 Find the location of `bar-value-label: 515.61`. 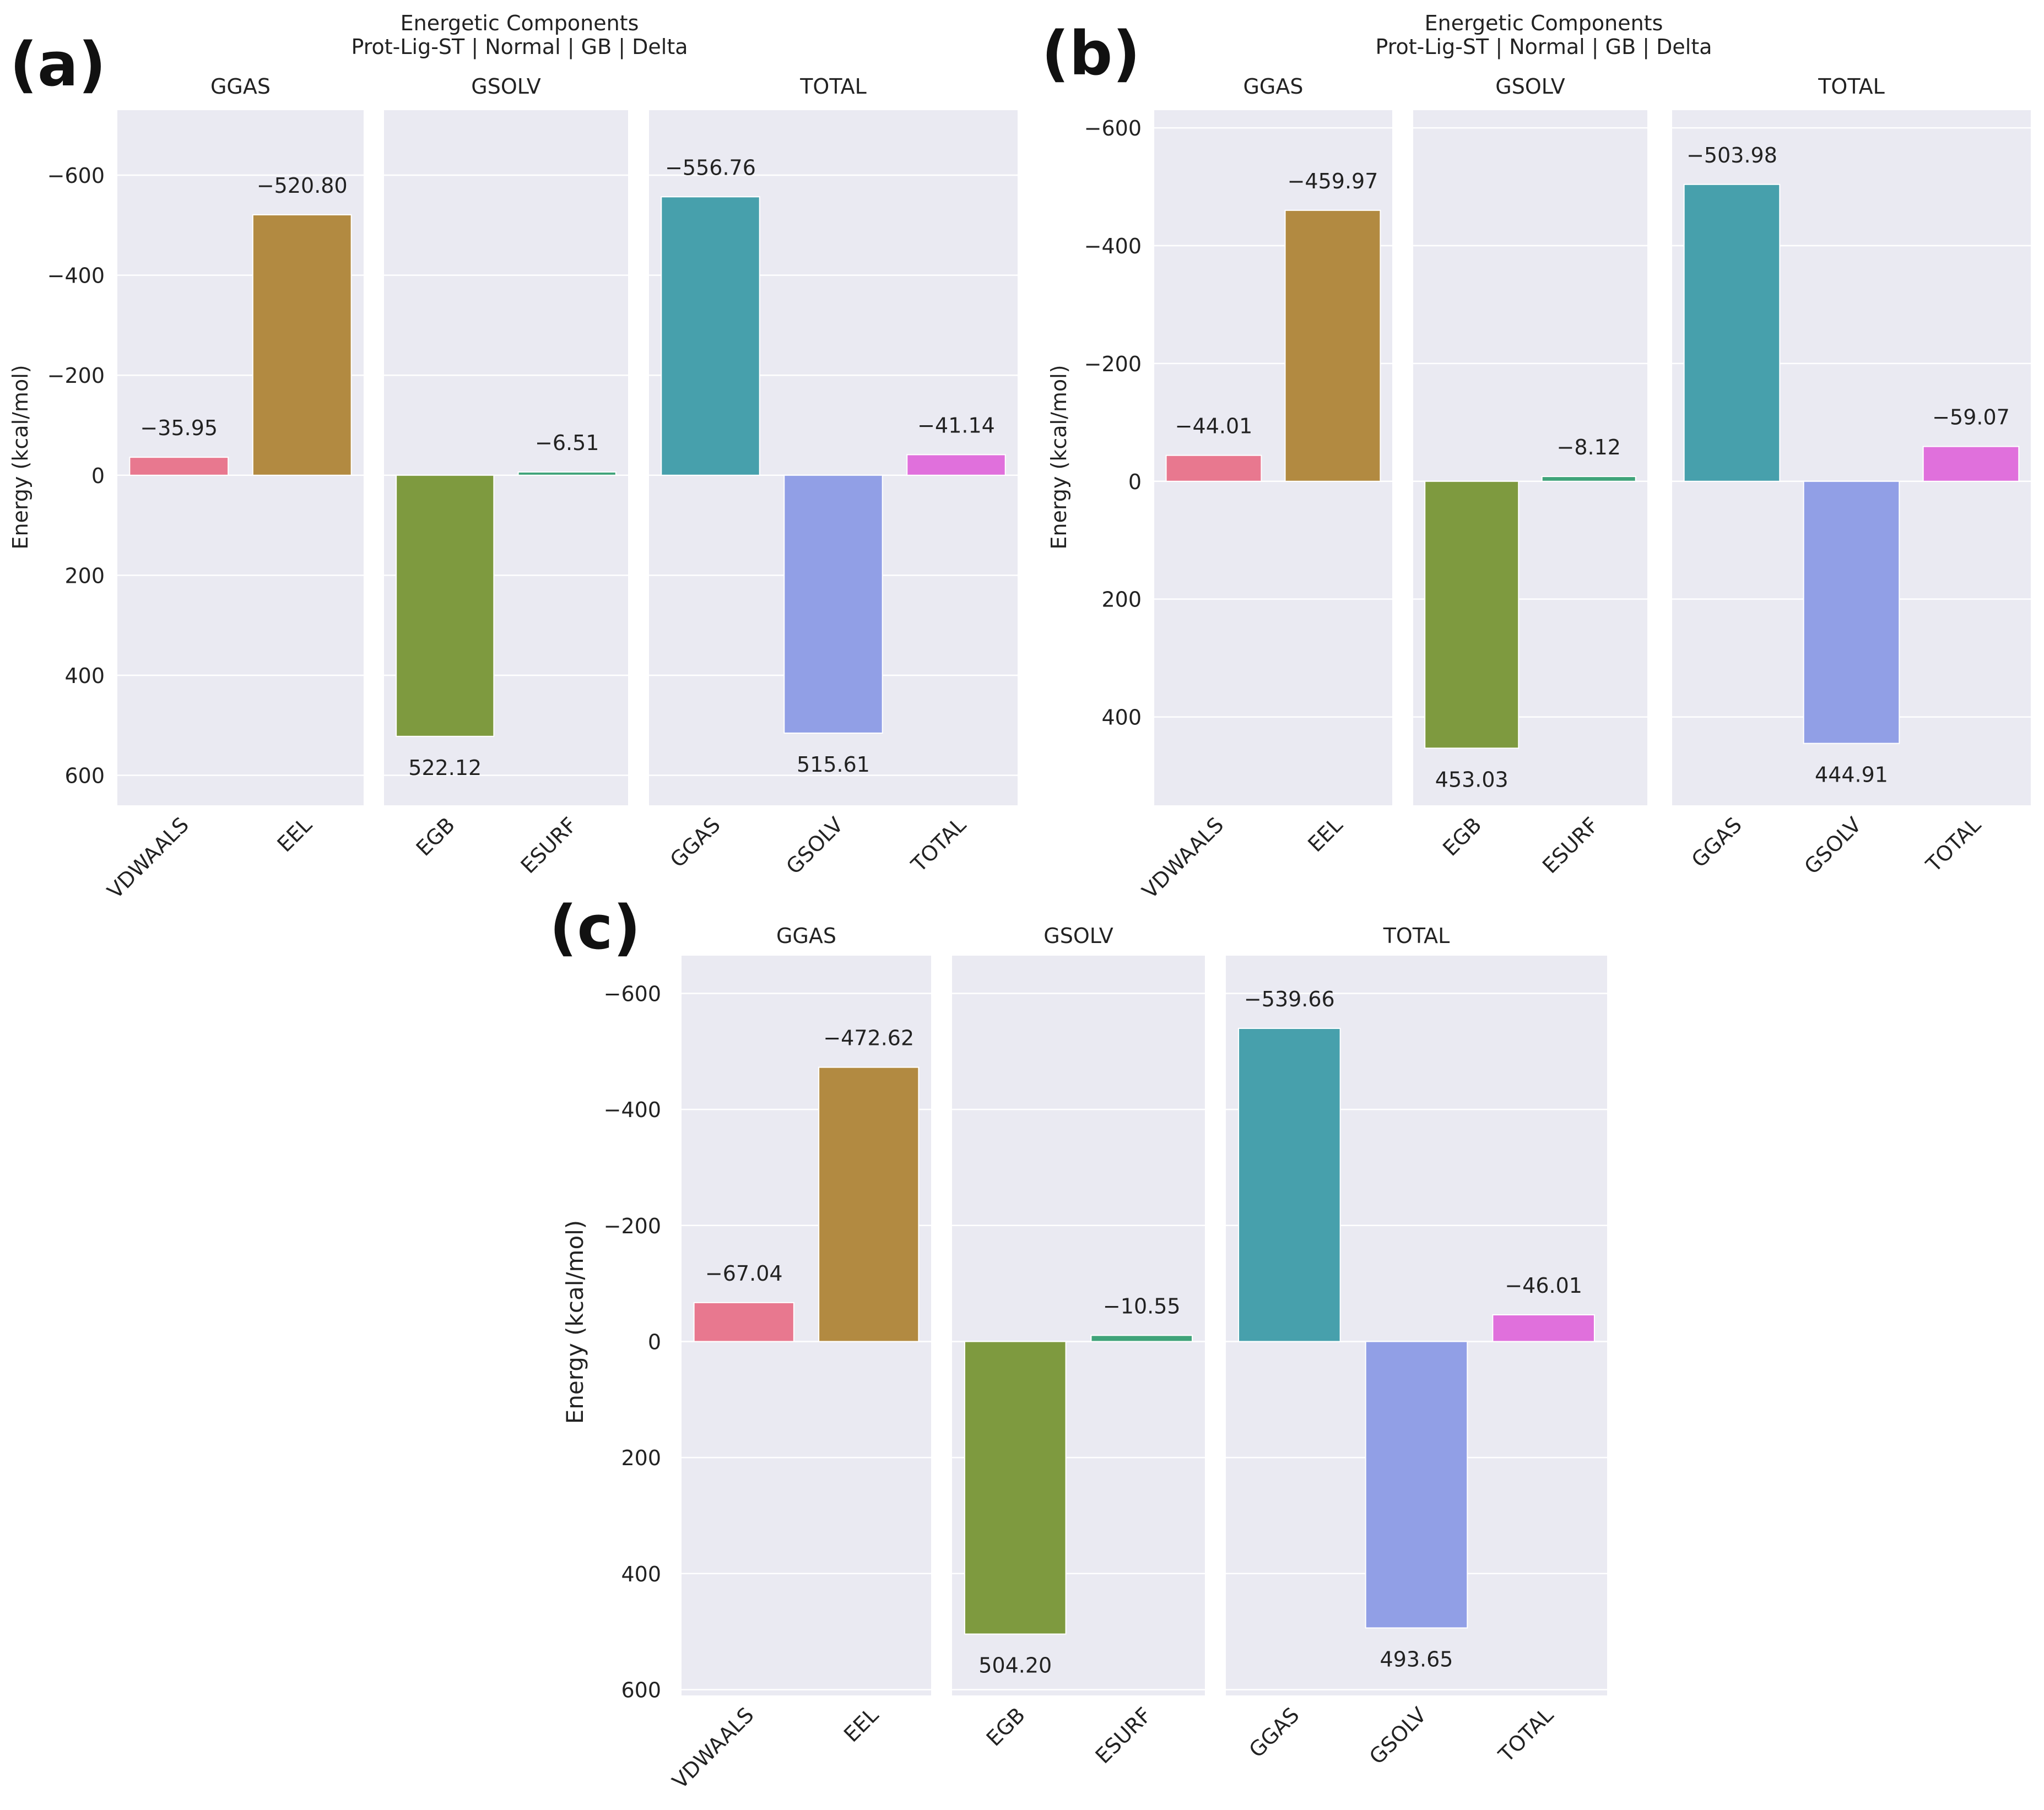

bar-value-label: 515.61 is located at coordinates (833, 764).